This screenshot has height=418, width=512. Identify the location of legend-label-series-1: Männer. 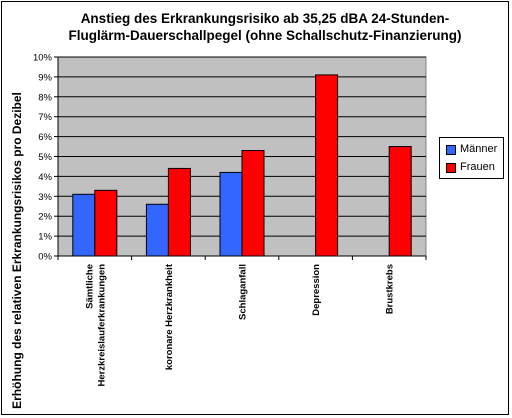
(479, 149).